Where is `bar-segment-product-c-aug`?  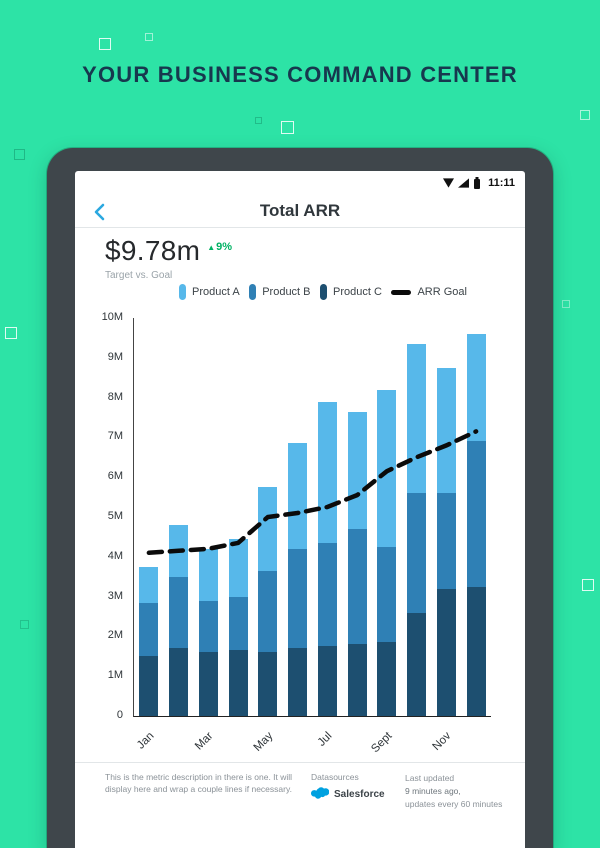
bar-segment-product-c-aug is located at coordinates (357, 680).